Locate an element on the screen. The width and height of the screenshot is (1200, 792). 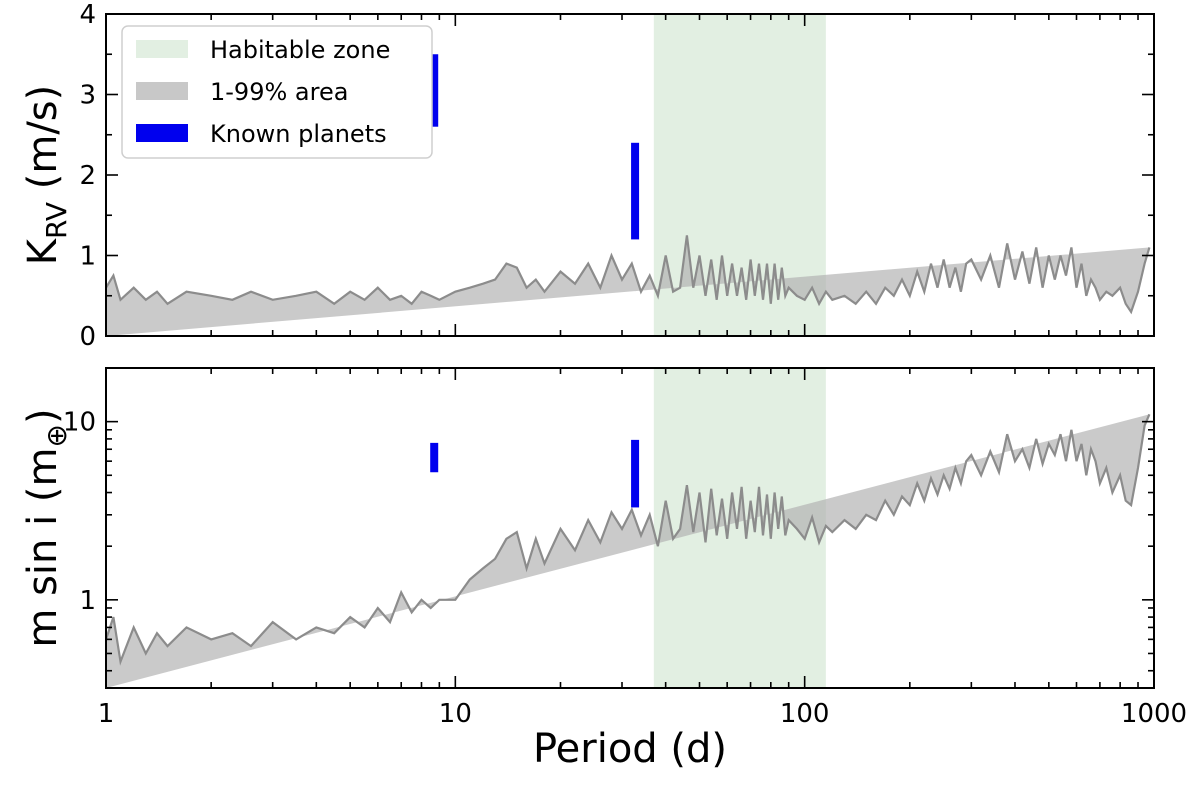
top-y-tick-label: 3 is located at coordinates (87, 96).